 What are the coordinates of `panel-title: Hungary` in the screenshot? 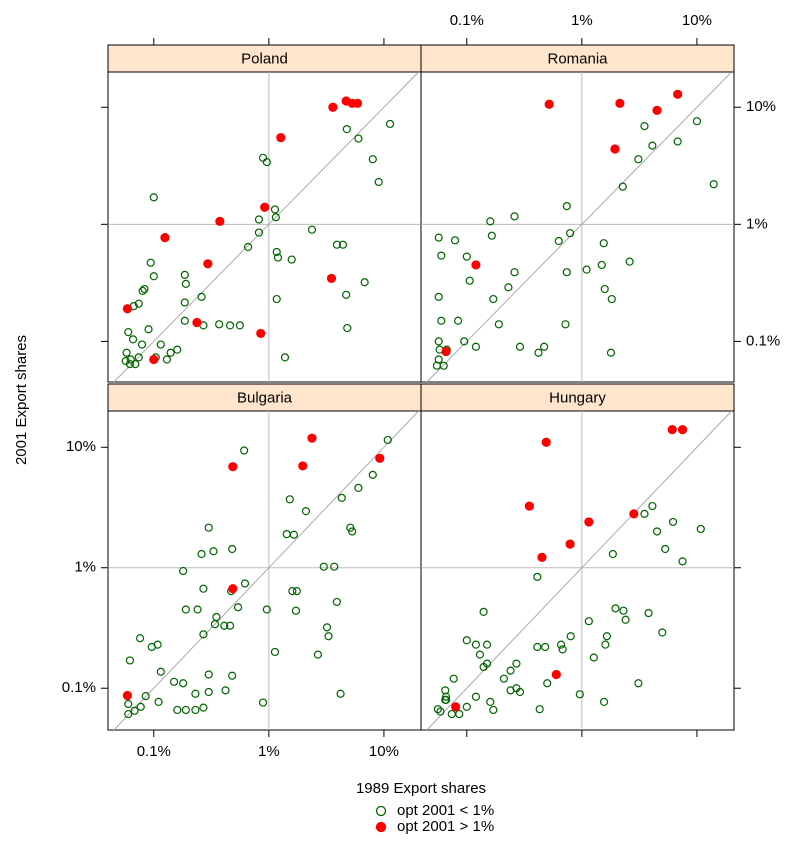 It's located at (577, 397).